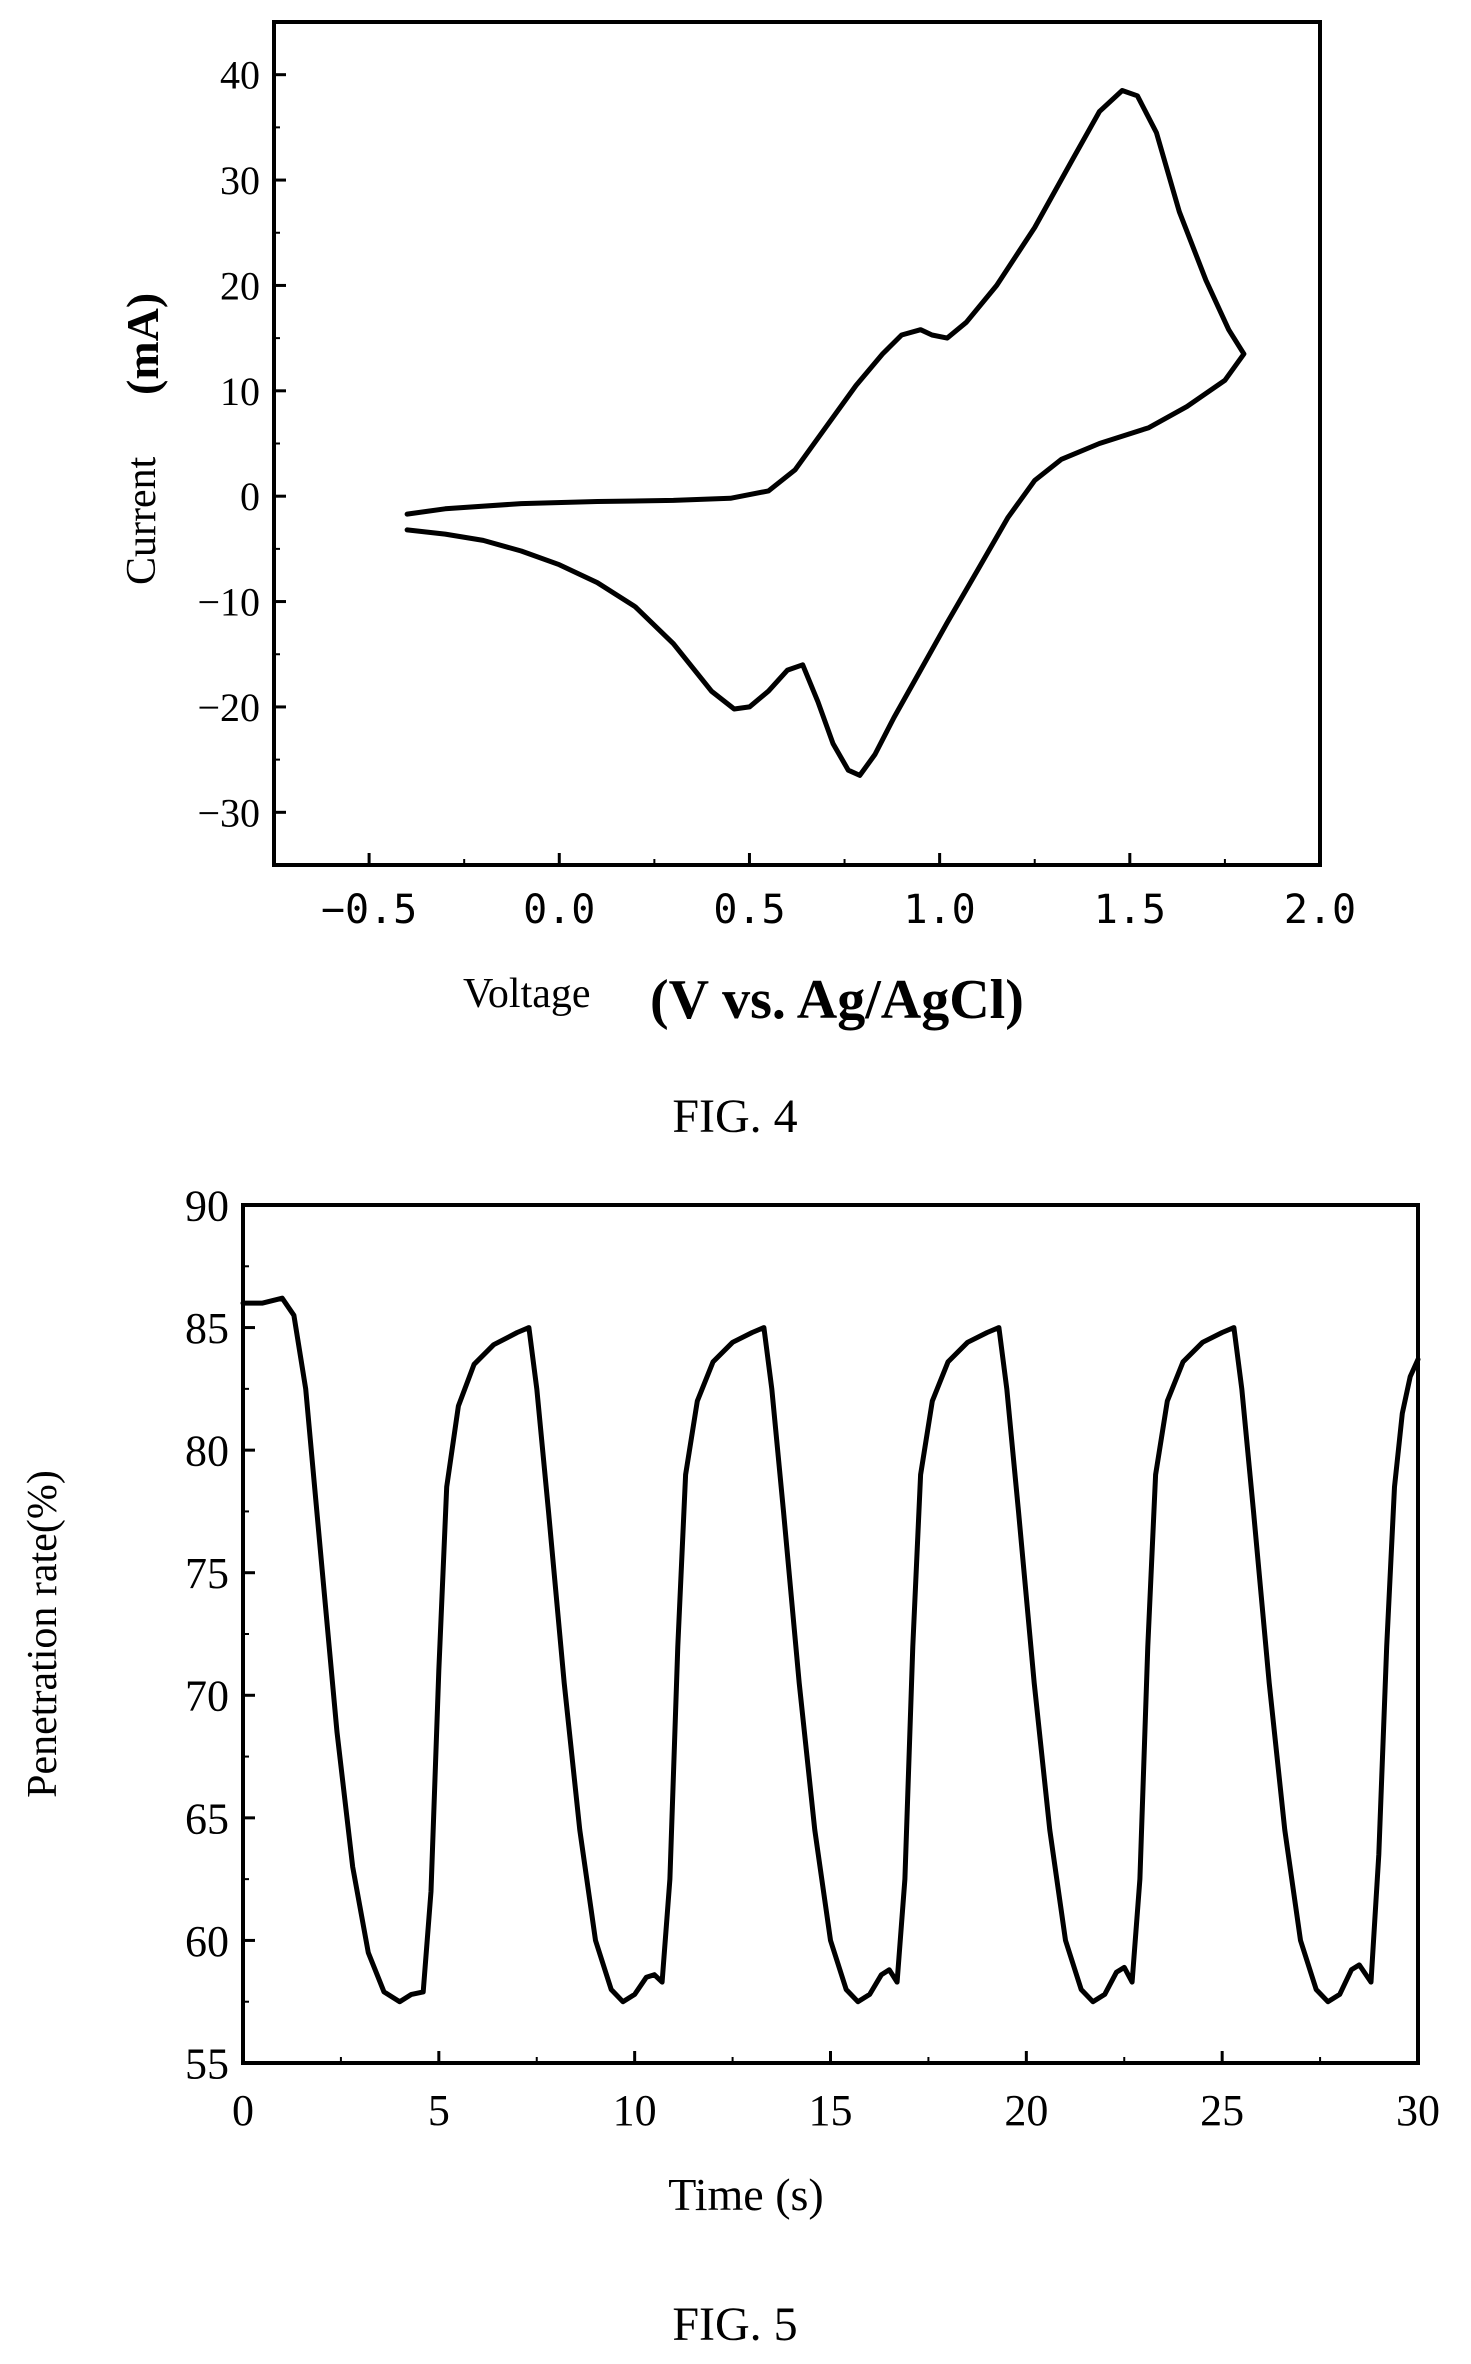  I want to click on y-tick-label: 70, so click(207, 1696).